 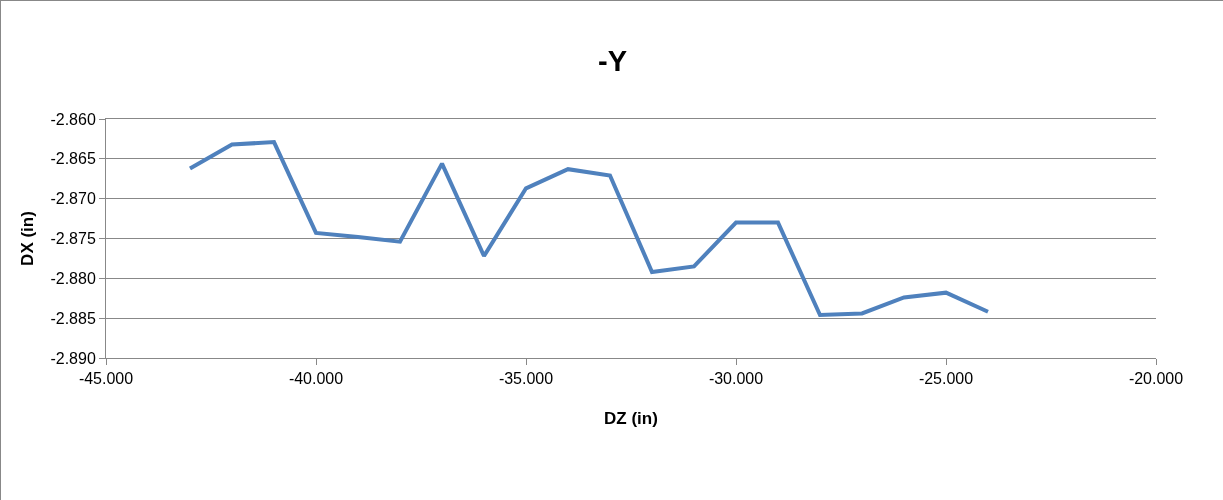 I want to click on y-tick-label: -2.885, so click(x=73, y=318).